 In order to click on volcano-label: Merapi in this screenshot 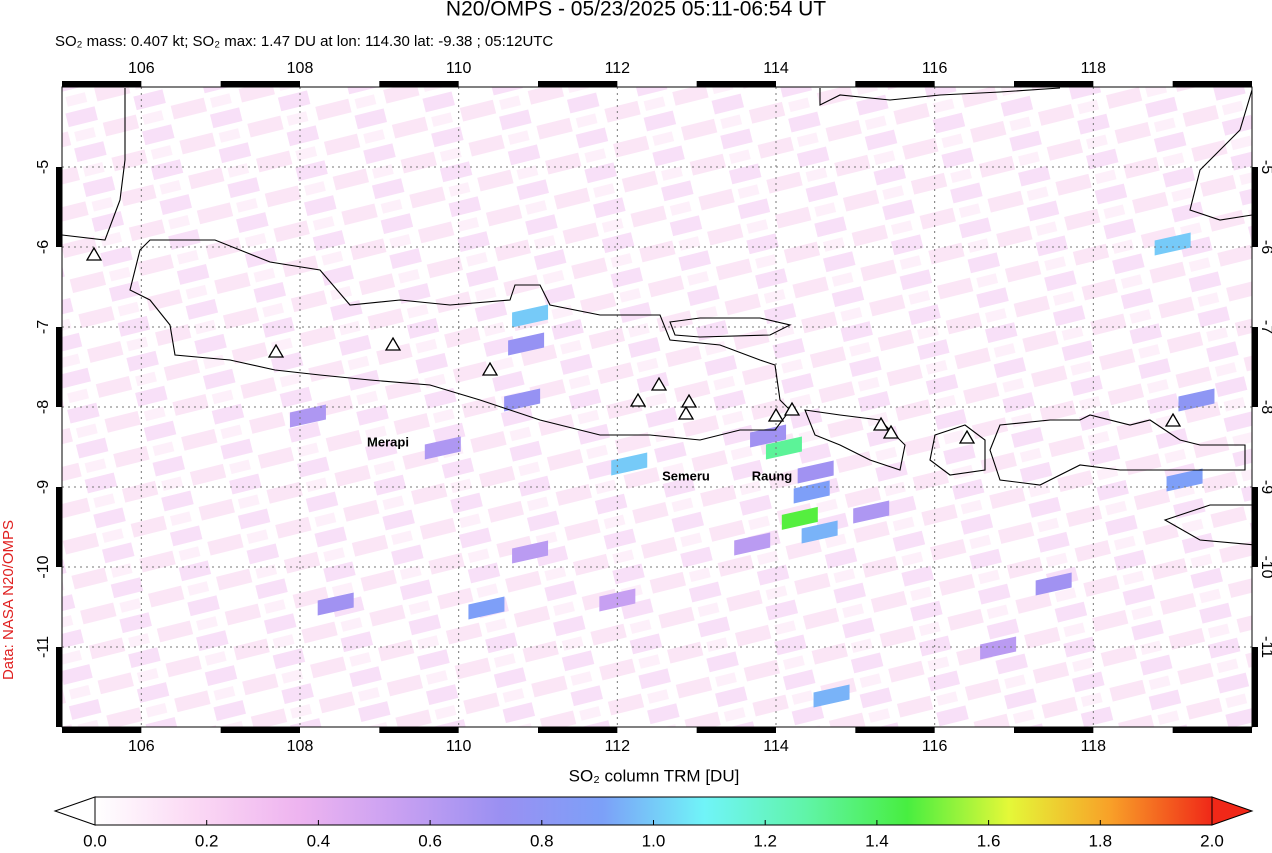, I will do `click(388, 441)`.